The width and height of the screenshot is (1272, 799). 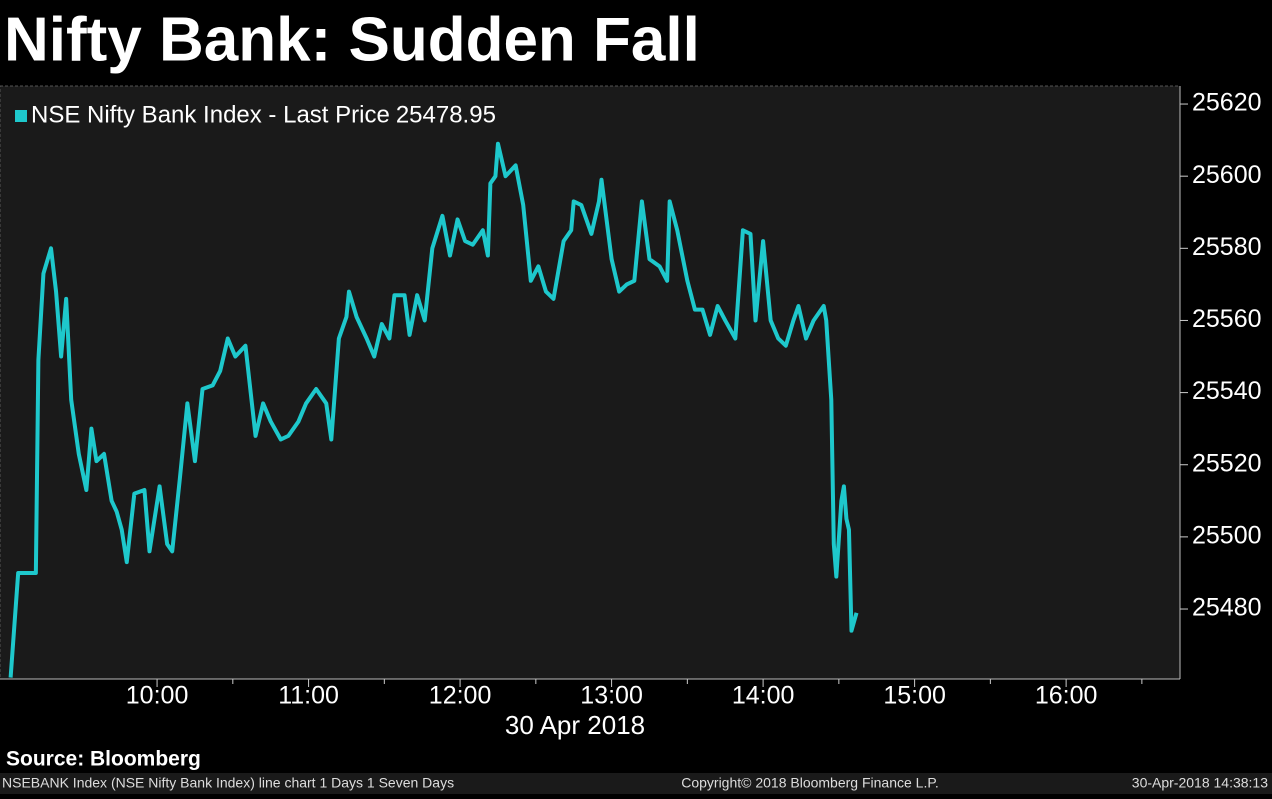 I want to click on chart-title: Nifty Bank: Sudden Fall, so click(x=352, y=39).